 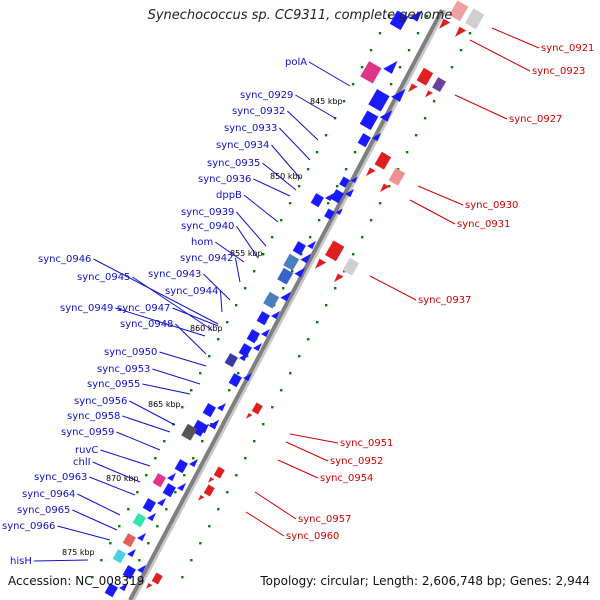 I want to click on reverse-gene-label: sync_0960, so click(x=312, y=536).